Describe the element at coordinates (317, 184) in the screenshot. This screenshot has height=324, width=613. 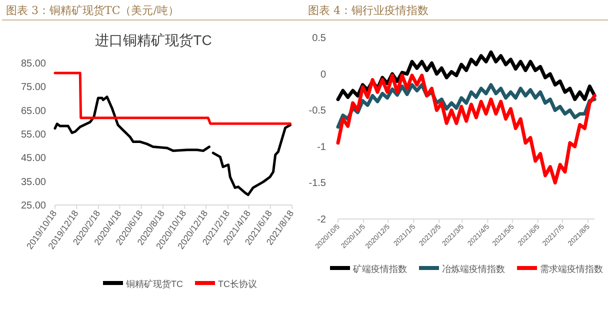
I see `y-tick-label: -1.5` at that location.